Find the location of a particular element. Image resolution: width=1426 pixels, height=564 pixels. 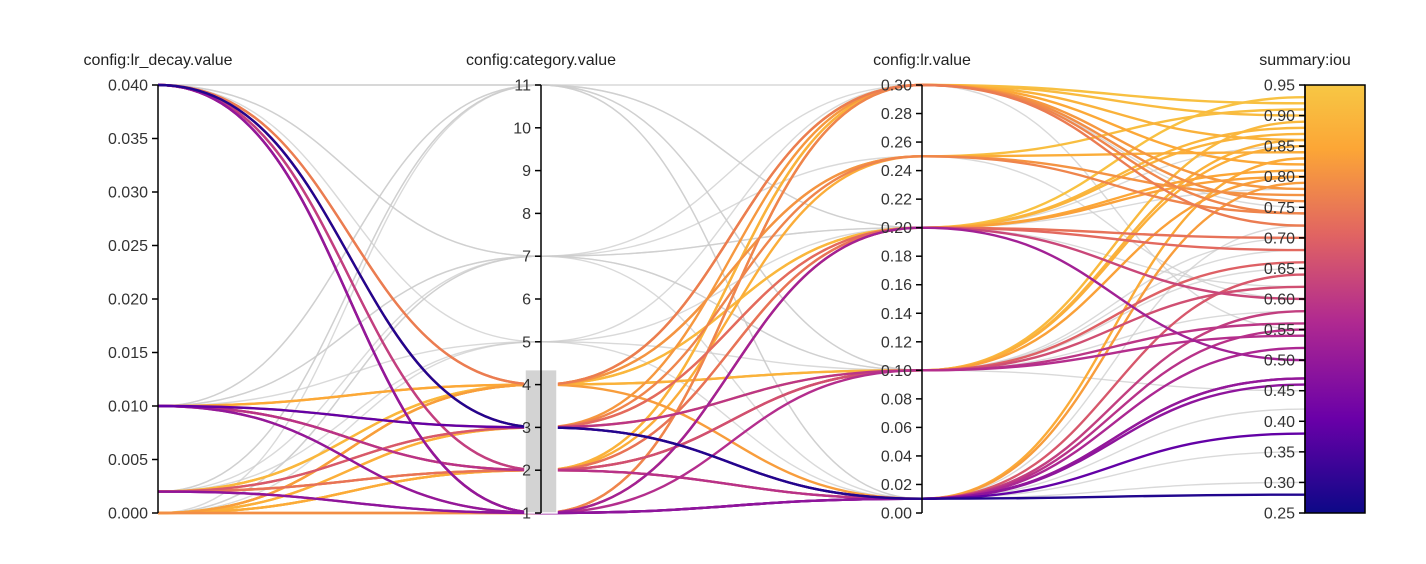

tick-label: 0.10 is located at coordinates (896, 371).